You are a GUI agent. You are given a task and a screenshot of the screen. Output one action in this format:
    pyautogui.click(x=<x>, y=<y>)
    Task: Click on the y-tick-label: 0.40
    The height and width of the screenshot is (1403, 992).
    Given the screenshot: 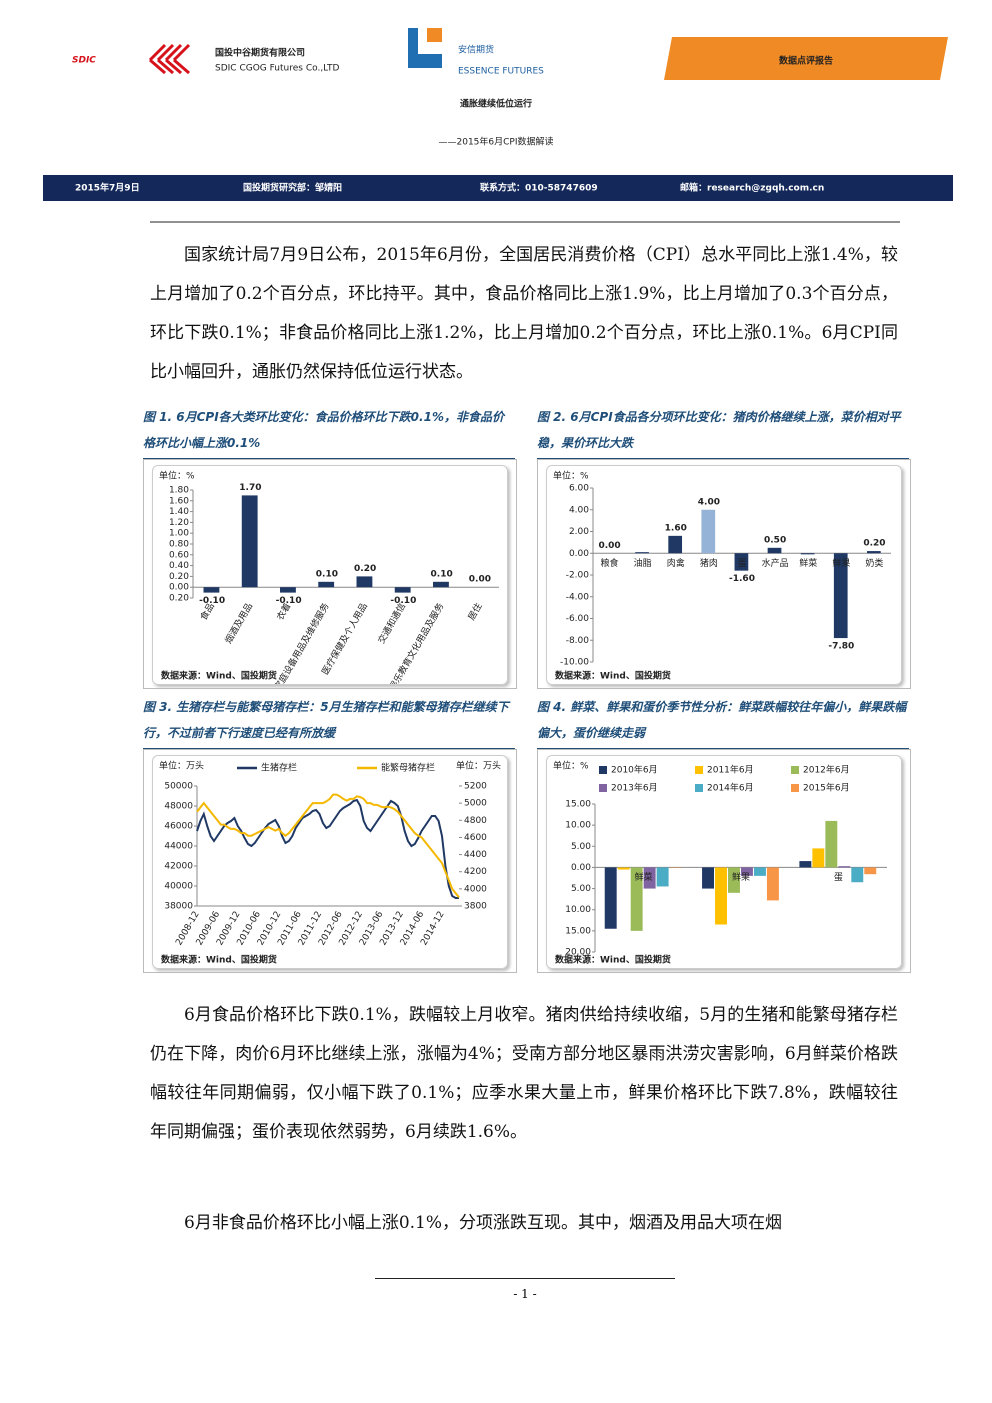 What is the action you would take?
    pyautogui.click(x=179, y=566)
    